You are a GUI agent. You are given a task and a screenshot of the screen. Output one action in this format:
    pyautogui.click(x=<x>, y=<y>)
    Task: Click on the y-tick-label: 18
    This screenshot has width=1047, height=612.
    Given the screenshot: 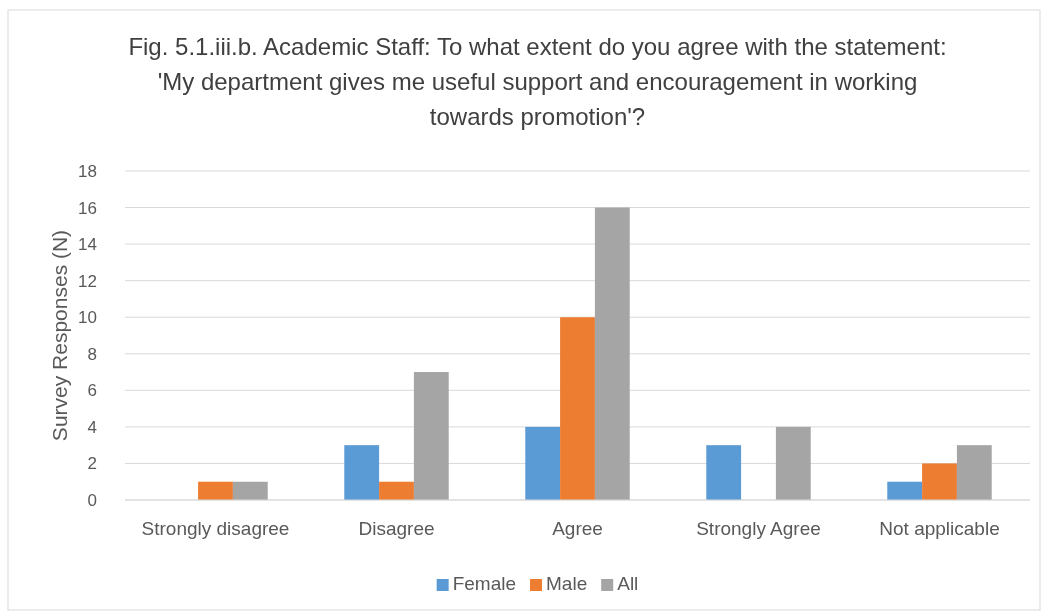 What is the action you would take?
    pyautogui.click(x=87, y=171)
    